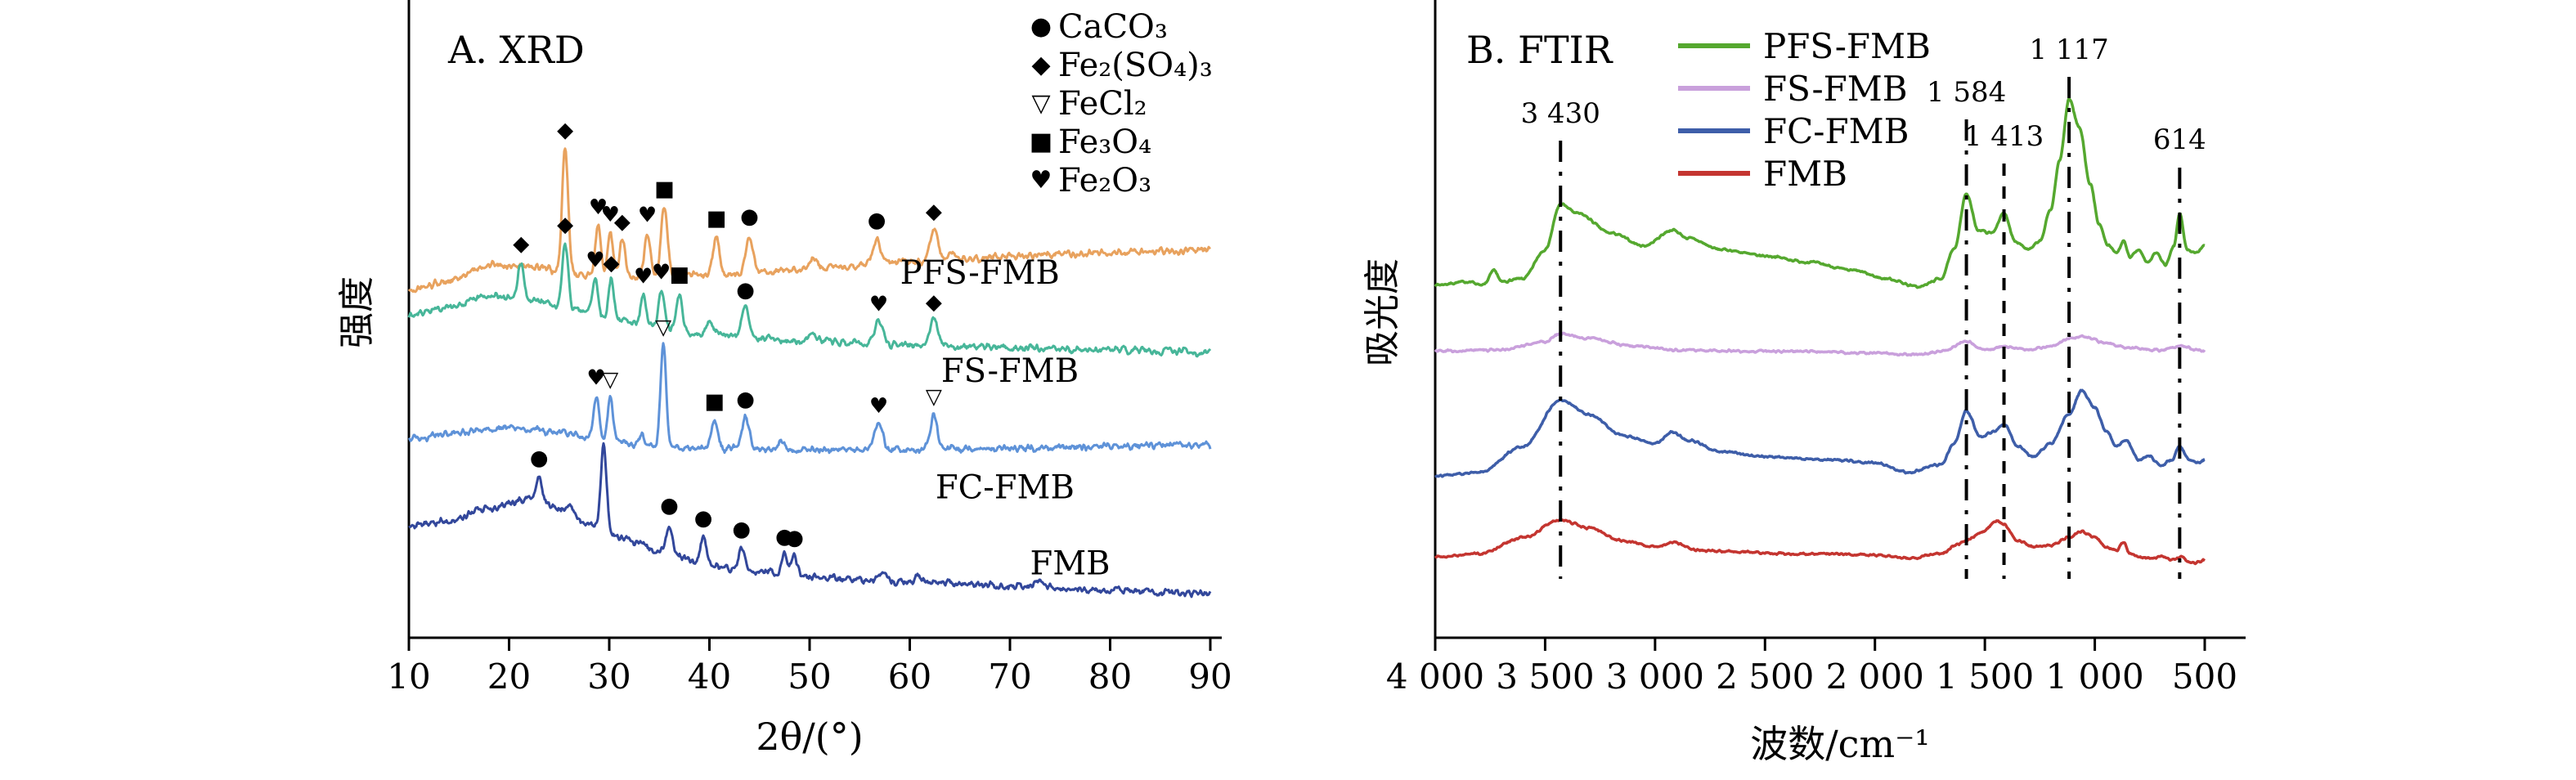 This screenshot has width=2576, height=780. What do you see at coordinates (2094, 677) in the screenshot?
I see `ftir-tick-label: 1 000` at bounding box center [2094, 677].